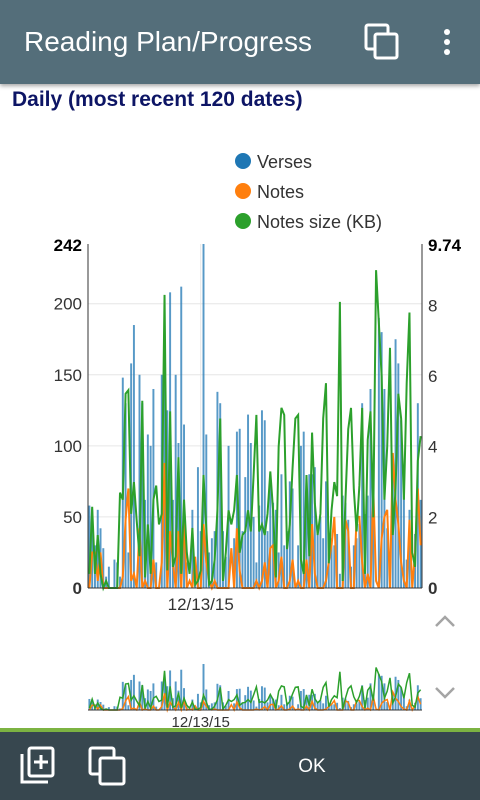 This screenshot has width=480, height=800. What do you see at coordinates (312, 766) in the screenshot?
I see `ok-button: OK` at bounding box center [312, 766].